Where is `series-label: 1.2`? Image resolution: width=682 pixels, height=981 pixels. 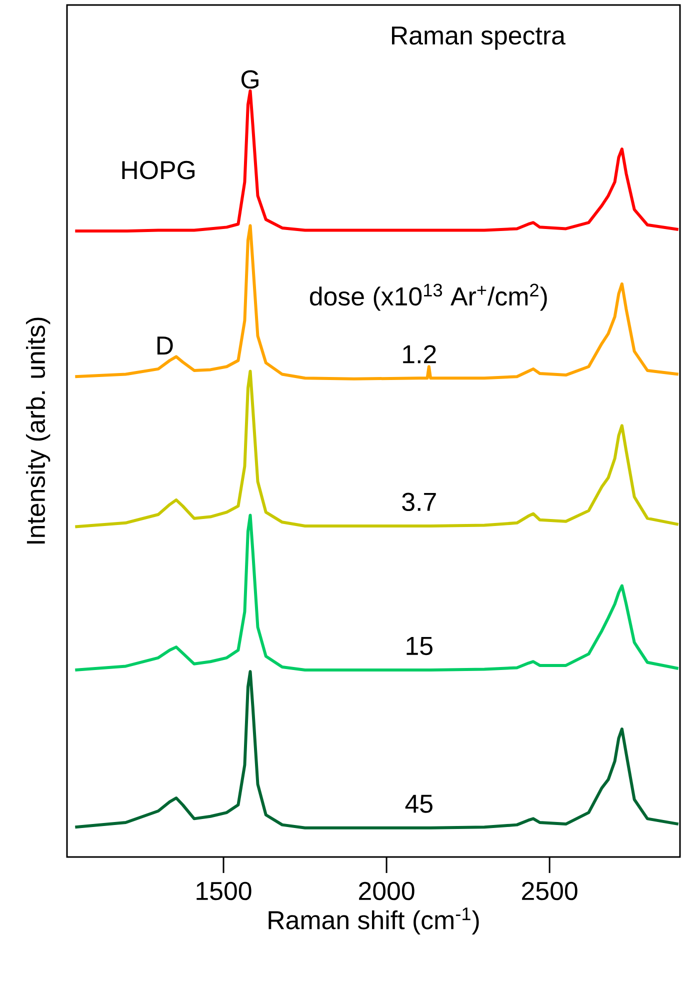
series-label: 1.2 is located at coordinates (419, 354).